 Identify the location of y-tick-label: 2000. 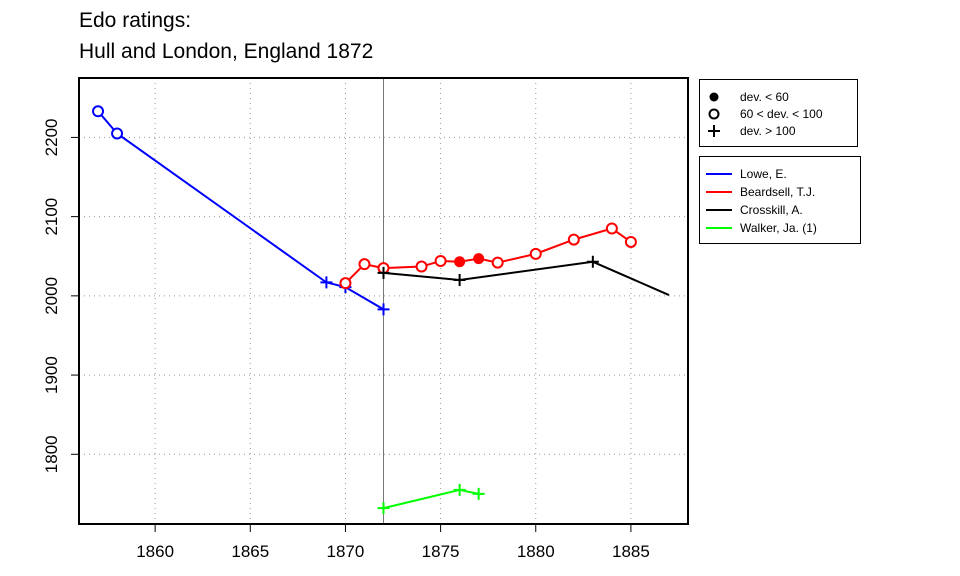
(51, 296).